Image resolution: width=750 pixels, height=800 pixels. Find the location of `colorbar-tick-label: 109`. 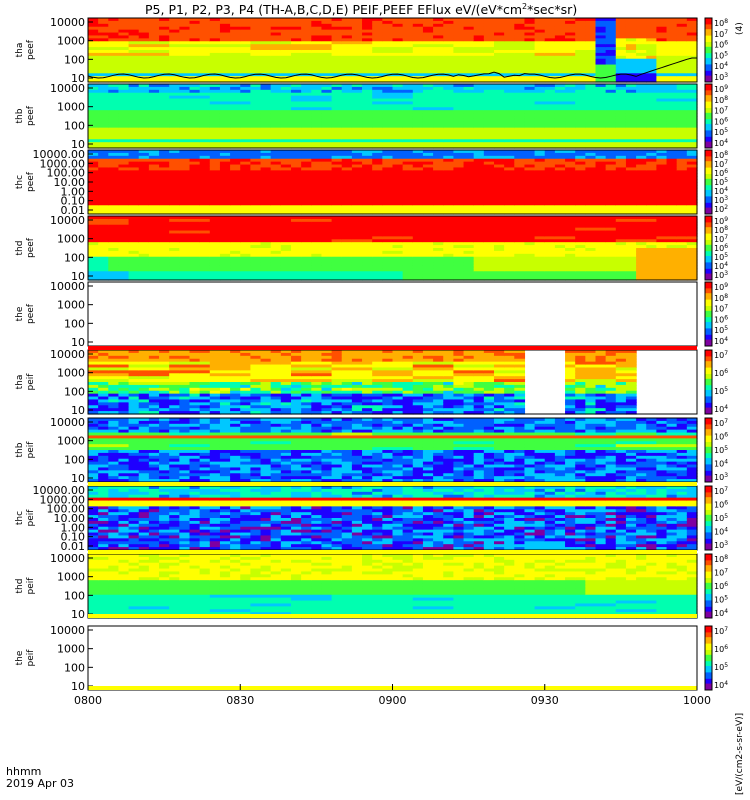

colorbar-tick-label: 109 is located at coordinates (721, 89).